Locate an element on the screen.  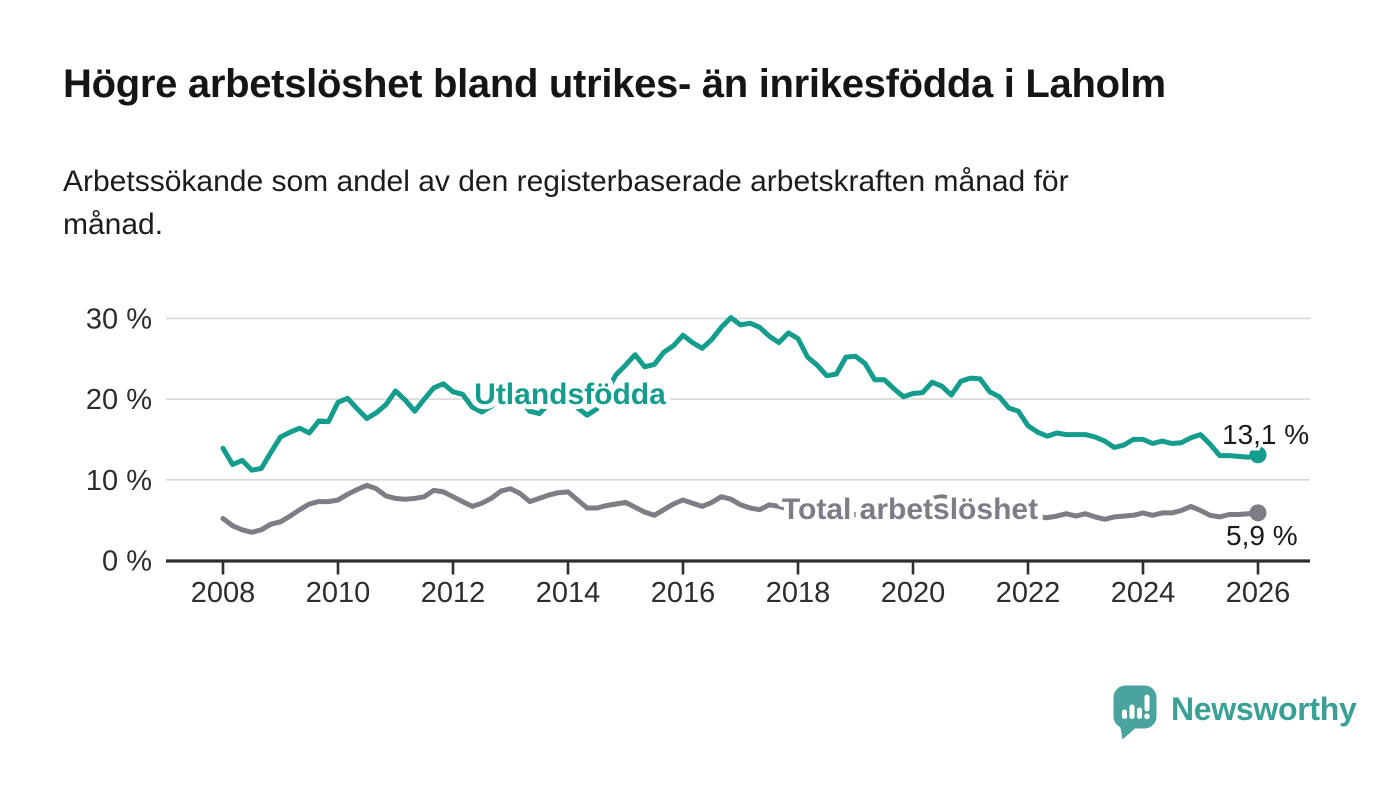
x-tick-label-2010: 2010 is located at coordinates (338, 593).